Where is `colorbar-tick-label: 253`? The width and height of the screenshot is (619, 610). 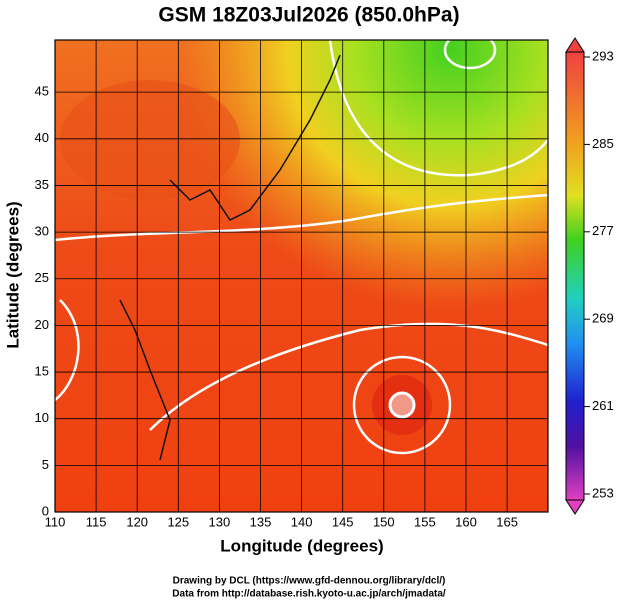 colorbar-tick-label: 253 is located at coordinates (603, 492).